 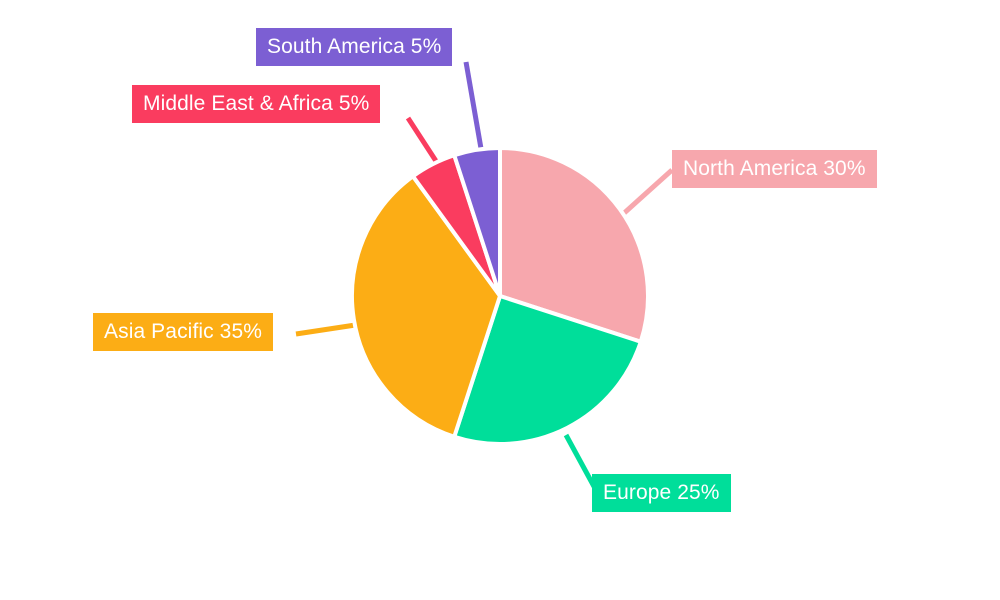 What do you see at coordinates (647, 192) in the screenshot?
I see `leader-line-north-america` at bounding box center [647, 192].